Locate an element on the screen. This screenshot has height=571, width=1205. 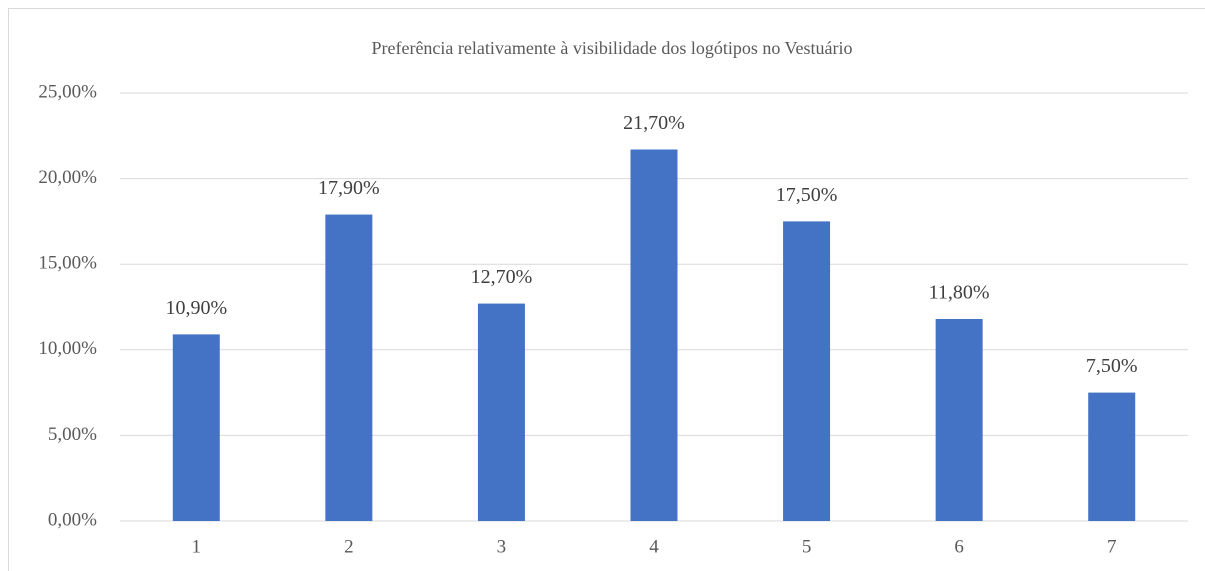
y-tick-label: 0,00% is located at coordinates (72, 519).